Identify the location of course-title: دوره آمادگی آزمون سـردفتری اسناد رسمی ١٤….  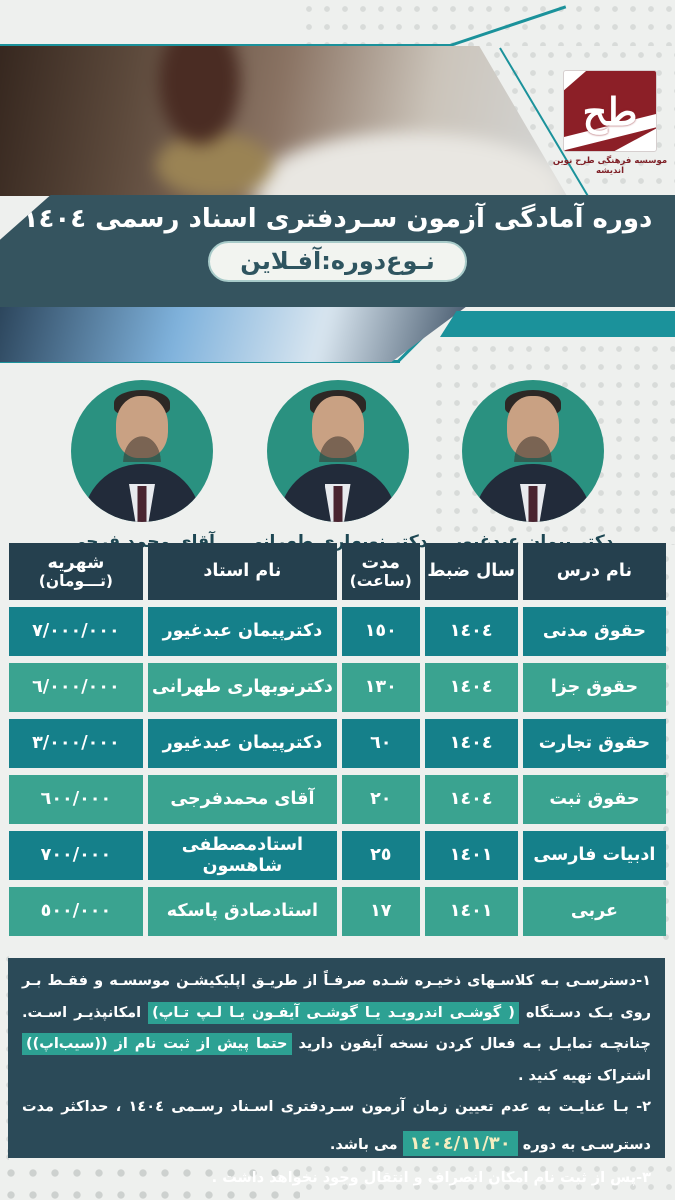
(337, 219).